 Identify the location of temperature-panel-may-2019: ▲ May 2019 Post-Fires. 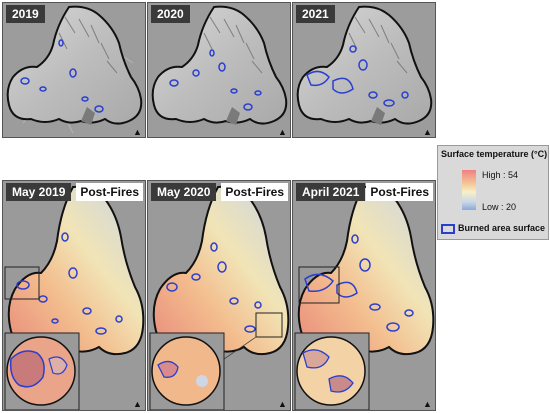
(74, 295).